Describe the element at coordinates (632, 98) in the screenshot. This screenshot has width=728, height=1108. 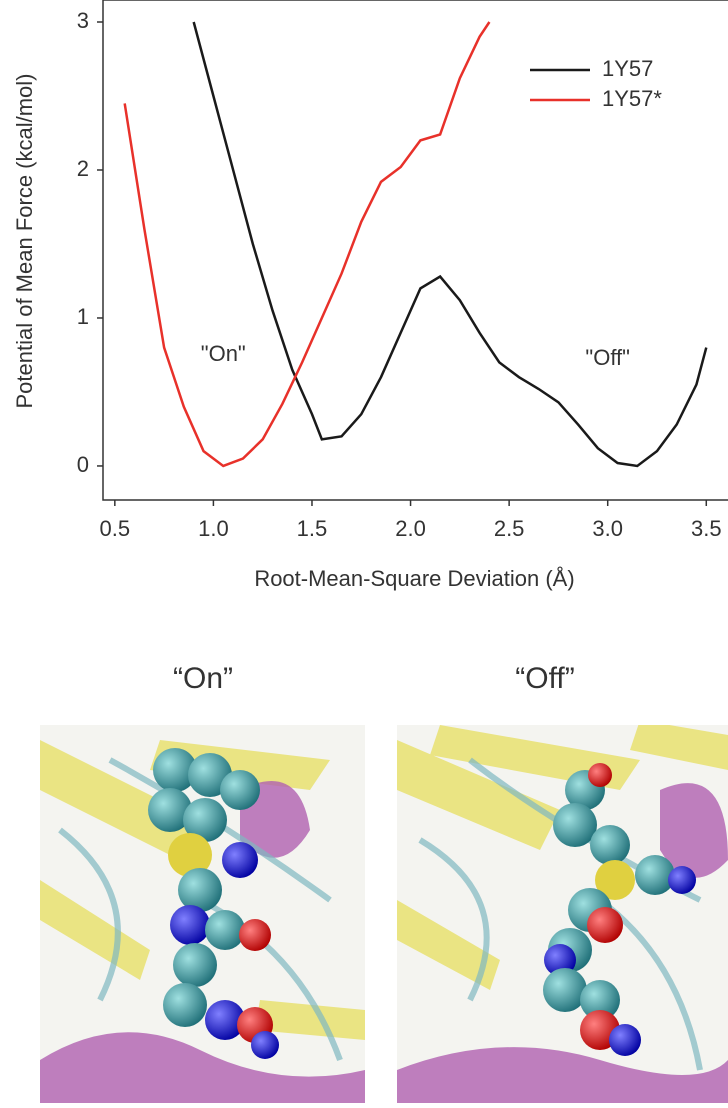
I see `legend-label: 1Y57*` at that location.